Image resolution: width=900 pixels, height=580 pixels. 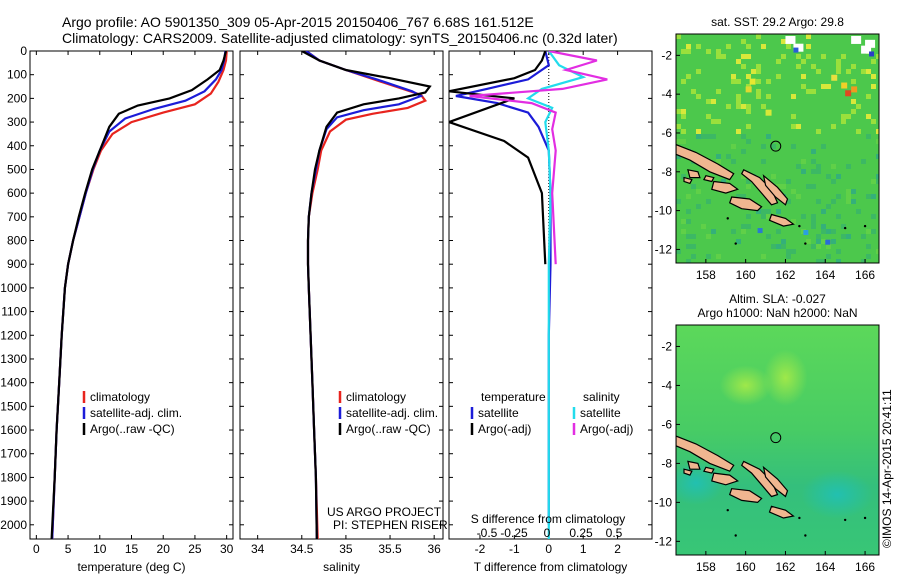 What do you see at coordinates (13, 454) in the screenshot?
I see `y-tick-label: 1700` at bounding box center [13, 454].